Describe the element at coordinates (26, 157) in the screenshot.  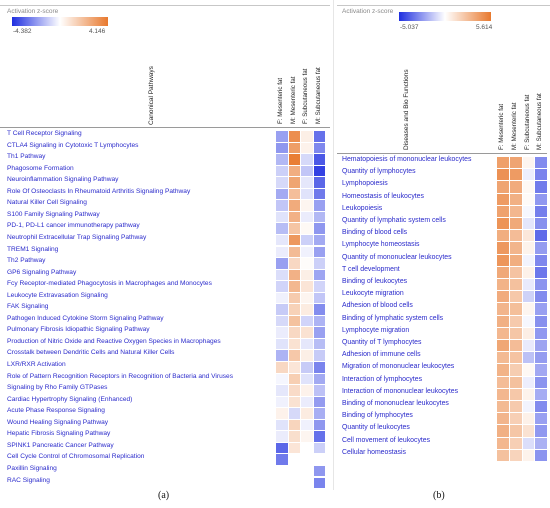
I see `row-label: Th1 Pathway` at that location.